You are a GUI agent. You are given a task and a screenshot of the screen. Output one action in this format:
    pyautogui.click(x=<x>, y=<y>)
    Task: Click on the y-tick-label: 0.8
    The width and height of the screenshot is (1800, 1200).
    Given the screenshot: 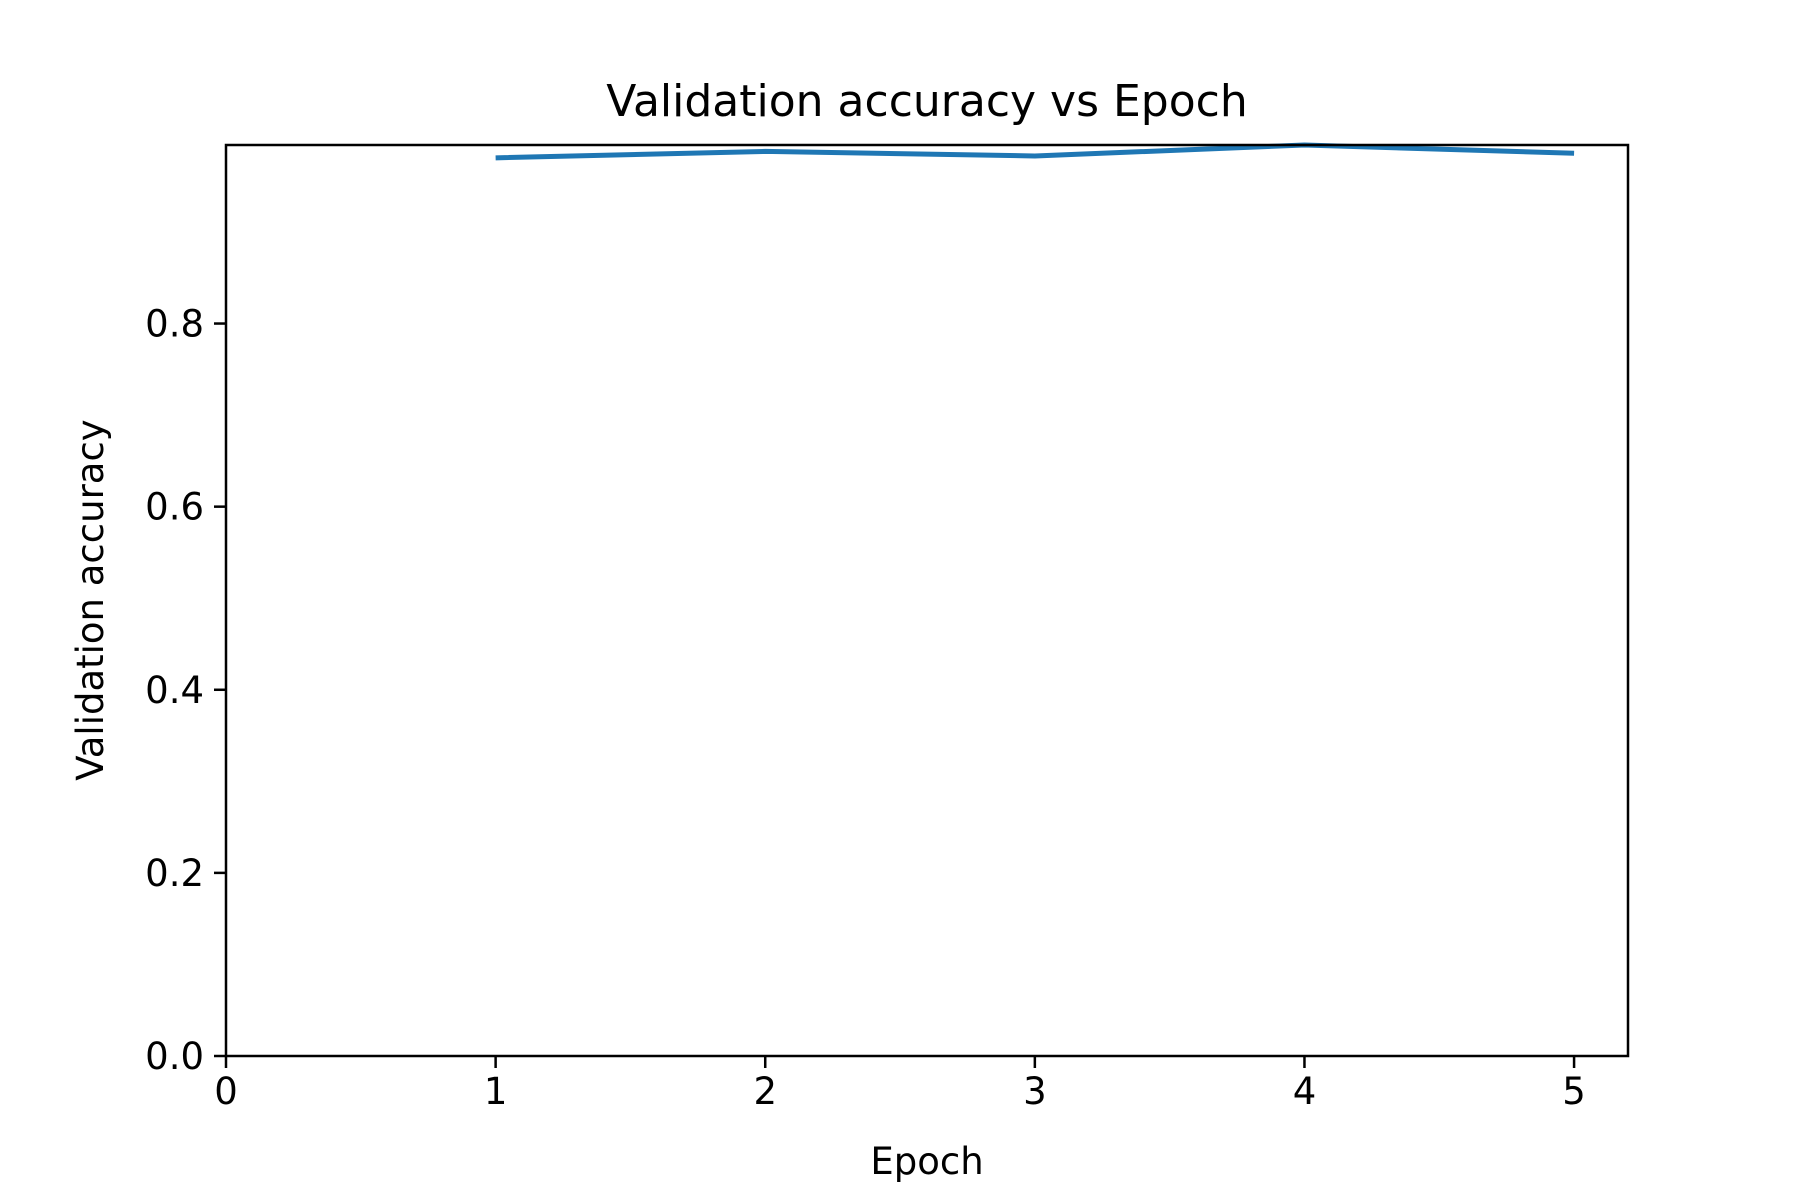 What is the action you would take?
    pyautogui.click(x=174, y=324)
    